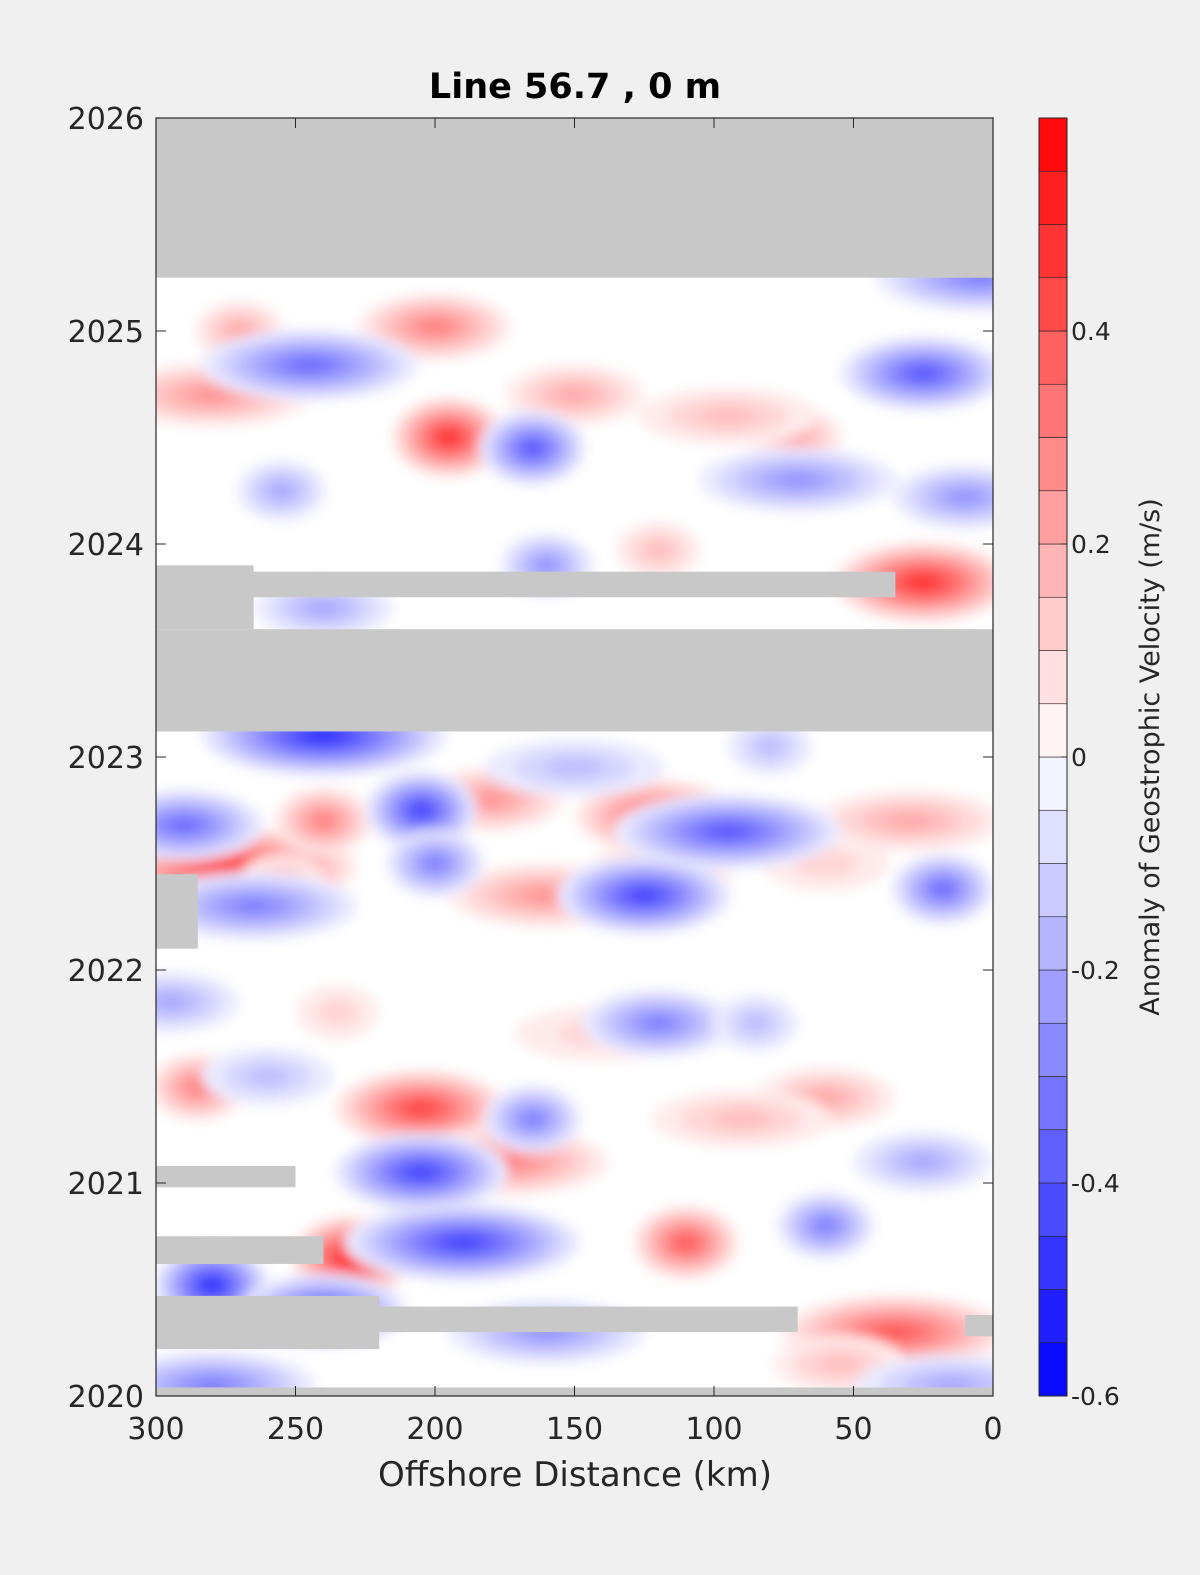  Describe the element at coordinates (106, 1397) in the screenshot. I see `y-tick-label: 2020` at that location.